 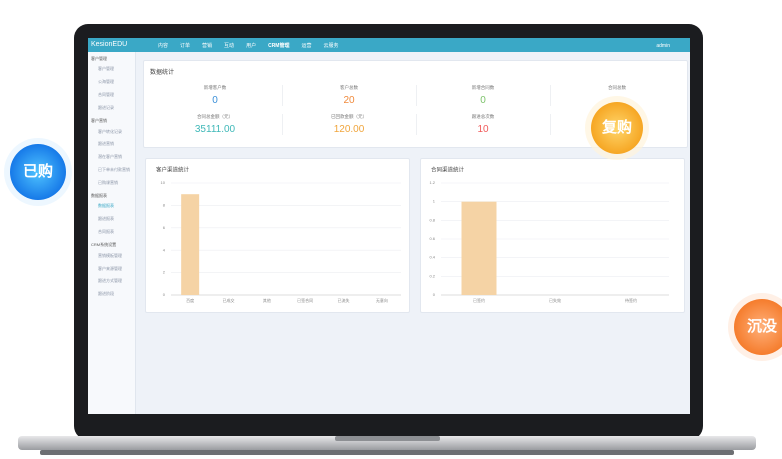 I want to click on nav-item: 营销, so click(x=207, y=45).